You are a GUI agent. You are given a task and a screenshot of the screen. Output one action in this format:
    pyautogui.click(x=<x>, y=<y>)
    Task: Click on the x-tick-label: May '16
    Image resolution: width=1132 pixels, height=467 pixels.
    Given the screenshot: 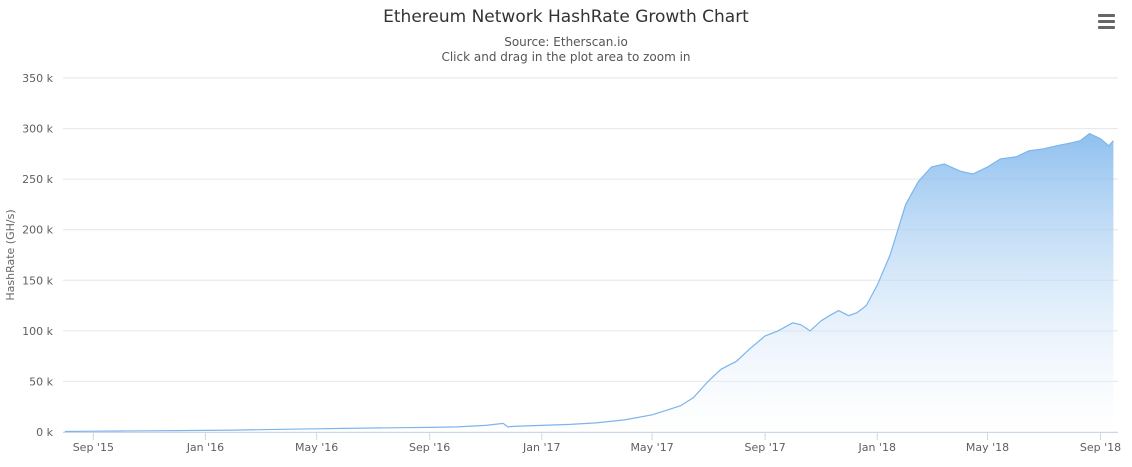 What is the action you would take?
    pyautogui.click(x=316, y=447)
    